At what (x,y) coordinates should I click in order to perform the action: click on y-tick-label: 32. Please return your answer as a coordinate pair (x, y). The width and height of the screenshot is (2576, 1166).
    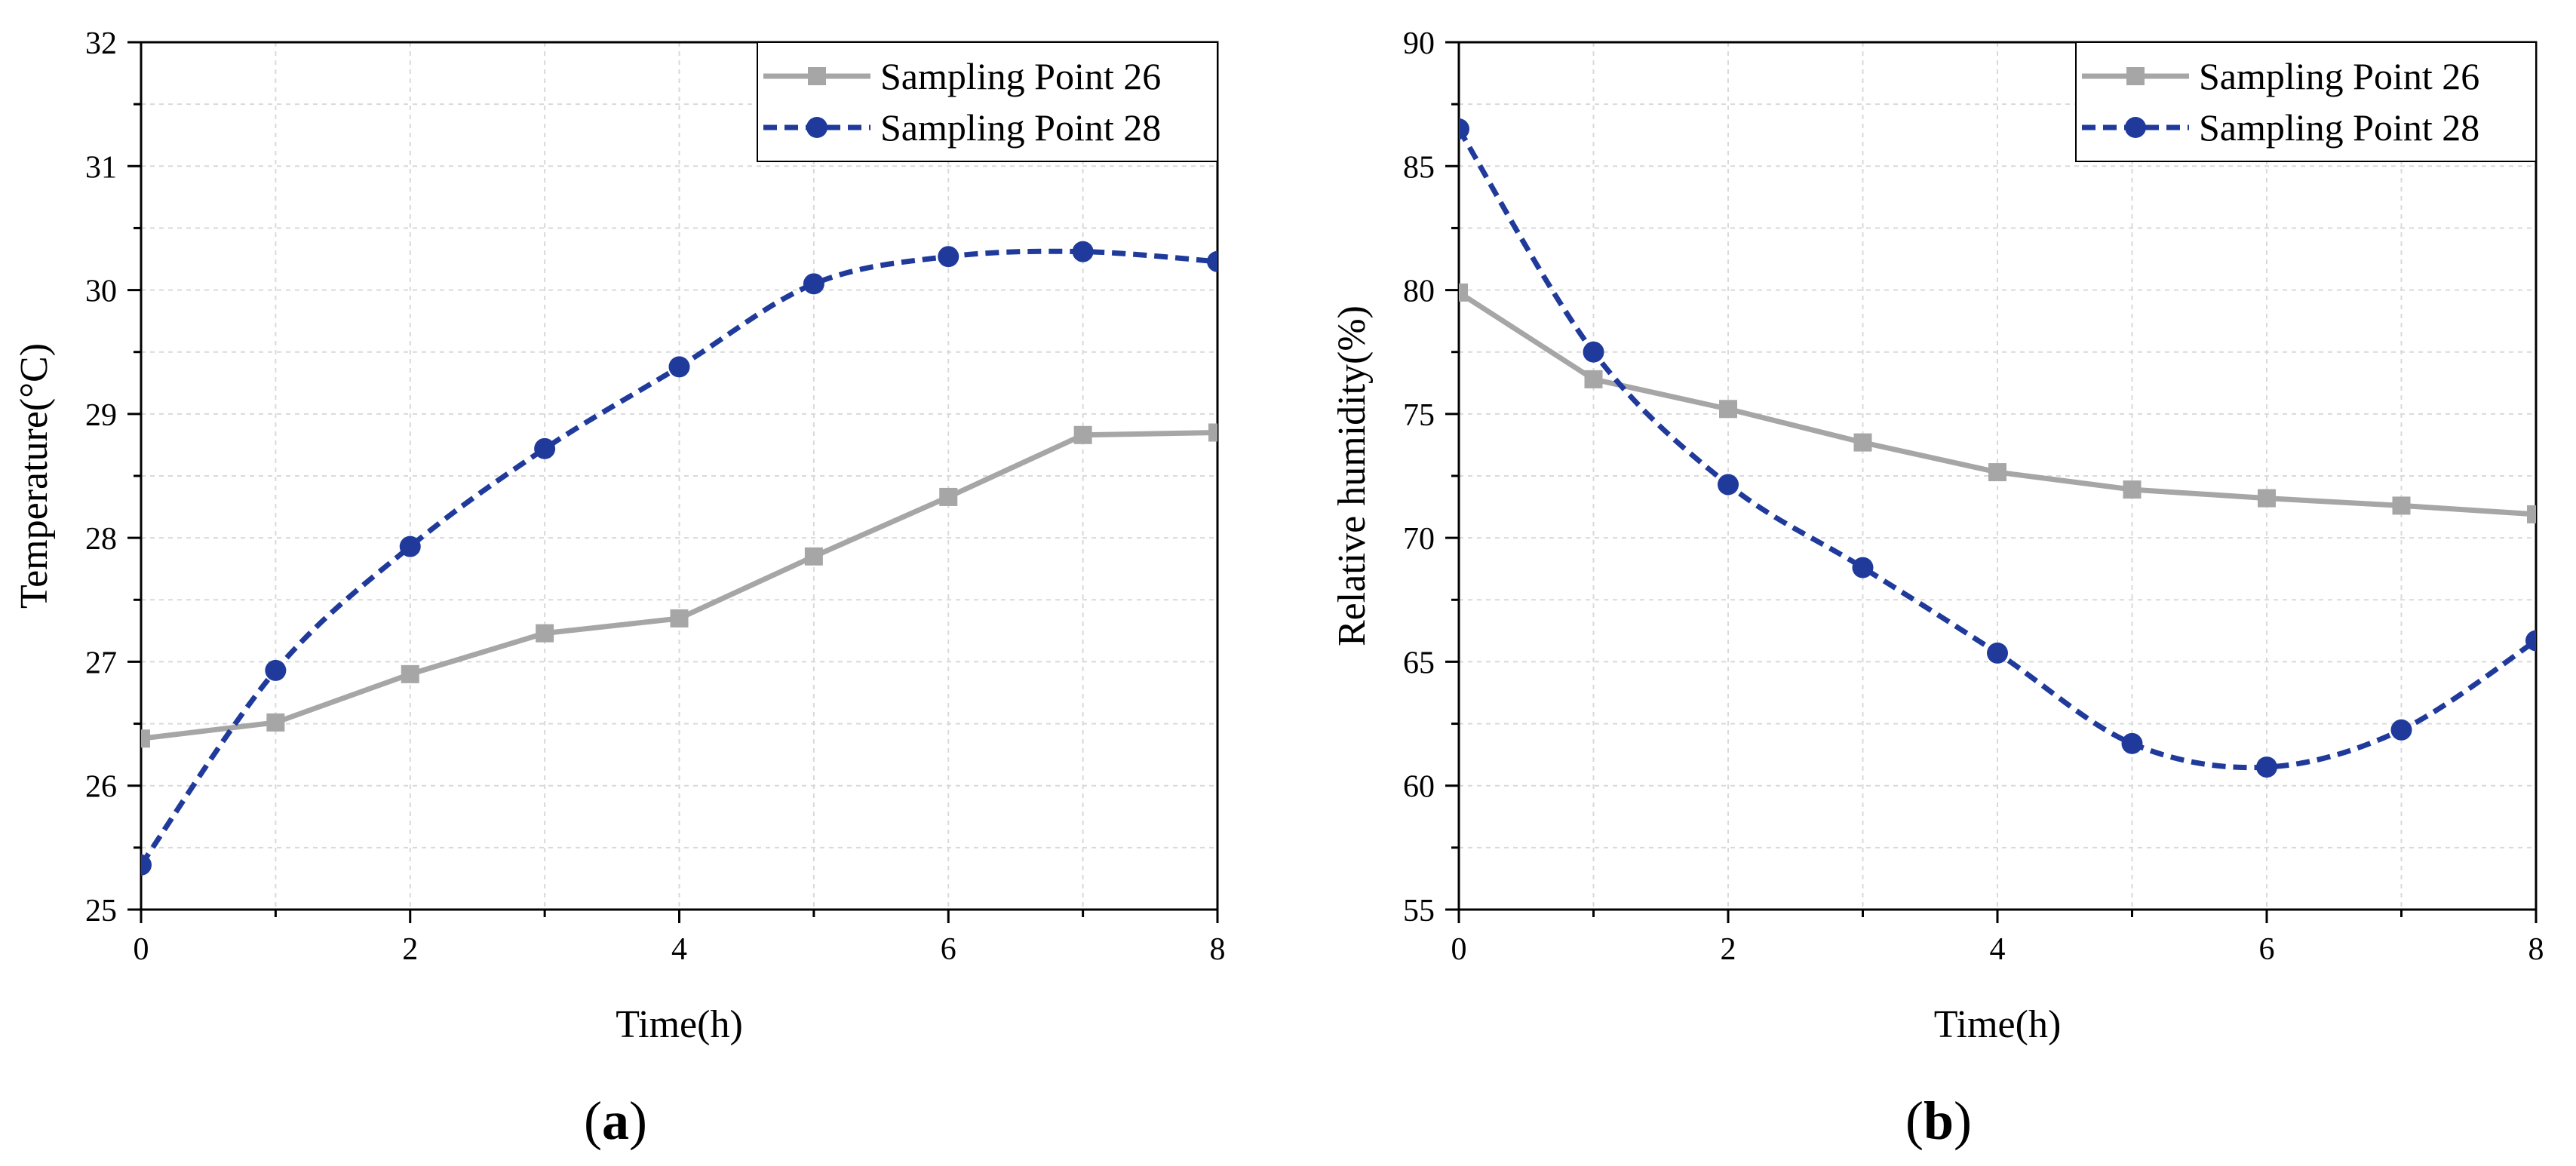
    Looking at the image, I should click on (101, 43).